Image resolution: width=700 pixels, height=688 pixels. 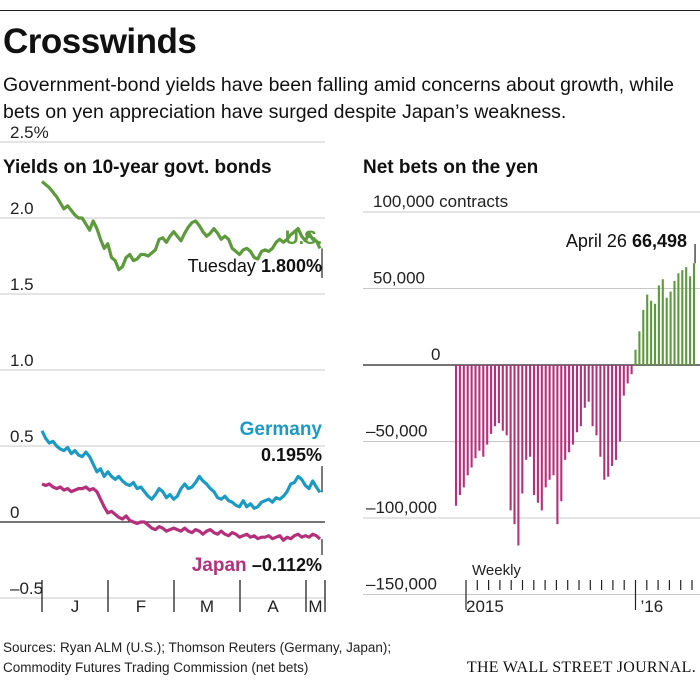 I want to click on us-annotation: Tuesday 1.800%, so click(x=255, y=266).